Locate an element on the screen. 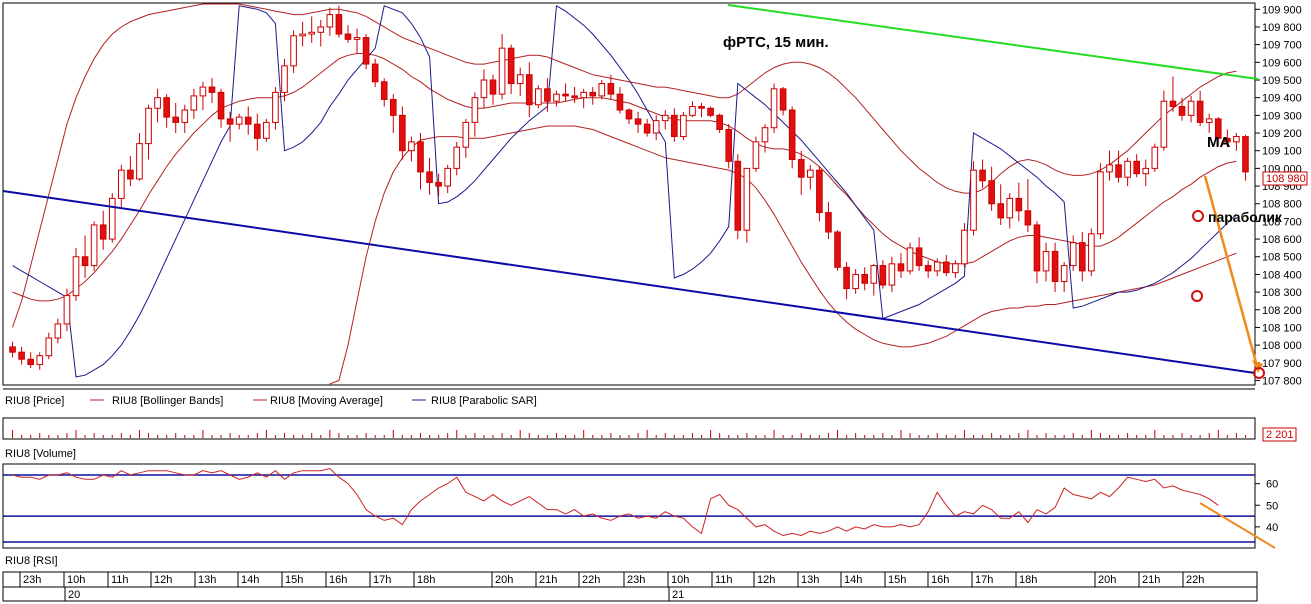 The image size is (1311, 604). hour-tick-label: 22h is located at coordinates (591, 580).